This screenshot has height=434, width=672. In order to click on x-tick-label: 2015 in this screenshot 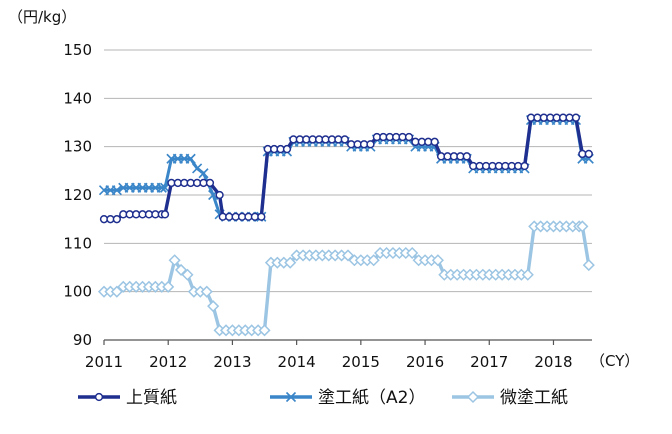, I will do `click(361, 362)`.